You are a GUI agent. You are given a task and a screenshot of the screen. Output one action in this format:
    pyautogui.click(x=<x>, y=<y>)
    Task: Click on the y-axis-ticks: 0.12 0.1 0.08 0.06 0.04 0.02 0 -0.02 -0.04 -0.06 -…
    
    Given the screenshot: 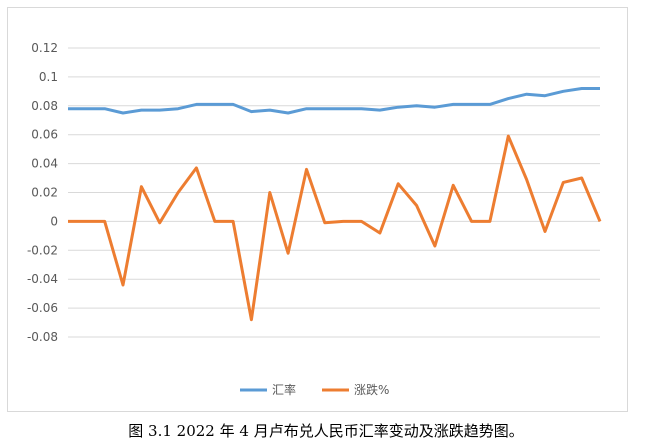 What is the action you would take?
    pyautogui.click(x=42, y=192)
    